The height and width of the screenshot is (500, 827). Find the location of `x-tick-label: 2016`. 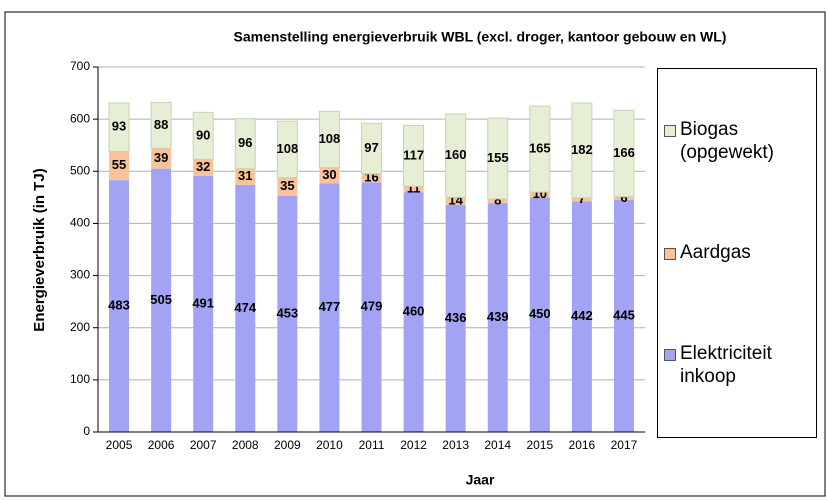

x-tick-label: 2016 is located at coordinates (582, 445).